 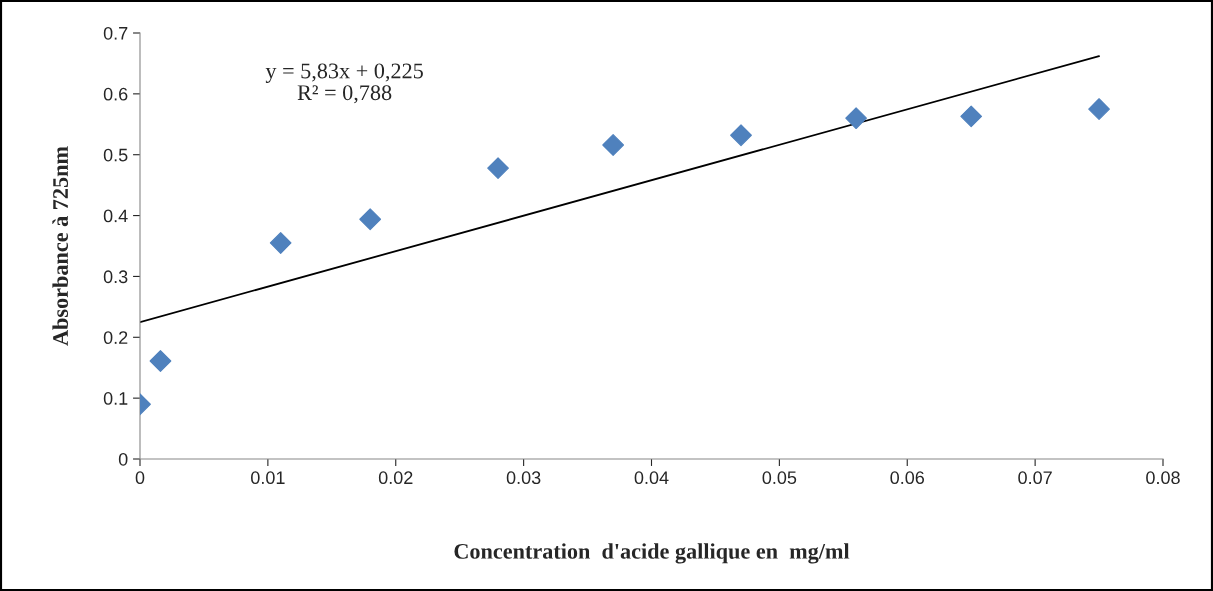 I want to click on y-tick-label: 0.7, so click(x=115, y=33).